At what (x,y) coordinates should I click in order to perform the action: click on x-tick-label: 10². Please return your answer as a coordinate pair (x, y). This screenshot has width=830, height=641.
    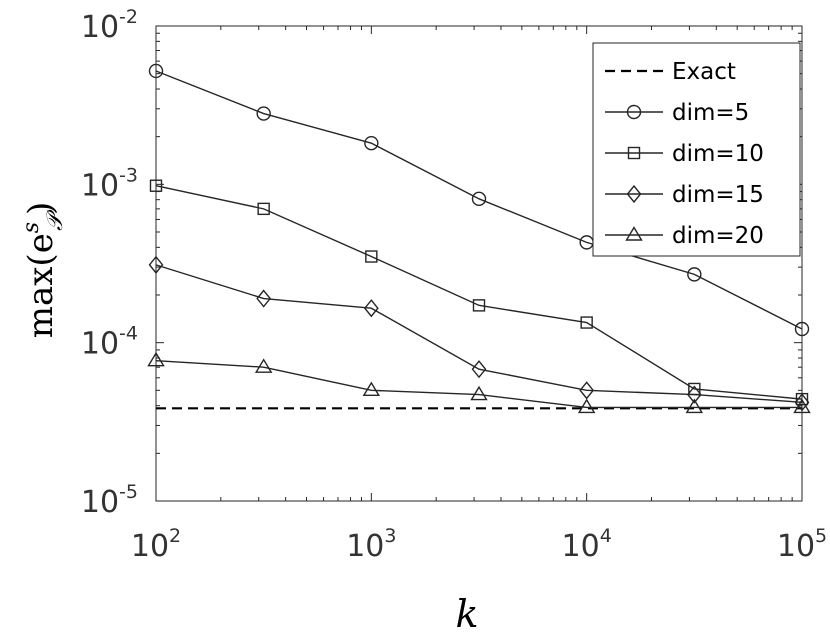
    Looking at the image, I should click on (156, 544).